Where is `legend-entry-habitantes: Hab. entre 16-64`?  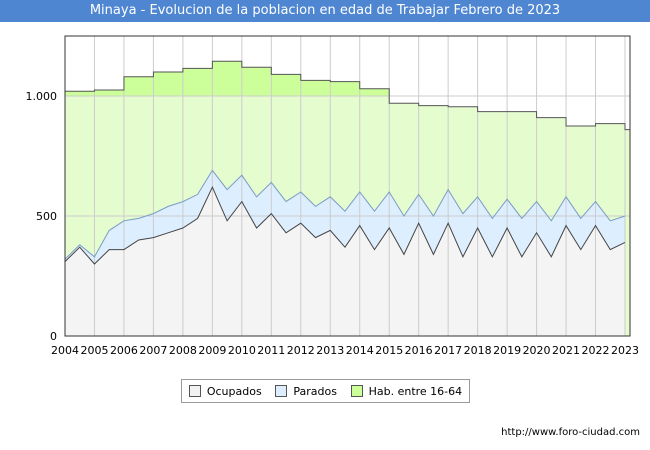 legend-entry-habitantes: Hab. entre 16-64 is located at coordinates (406, 391).